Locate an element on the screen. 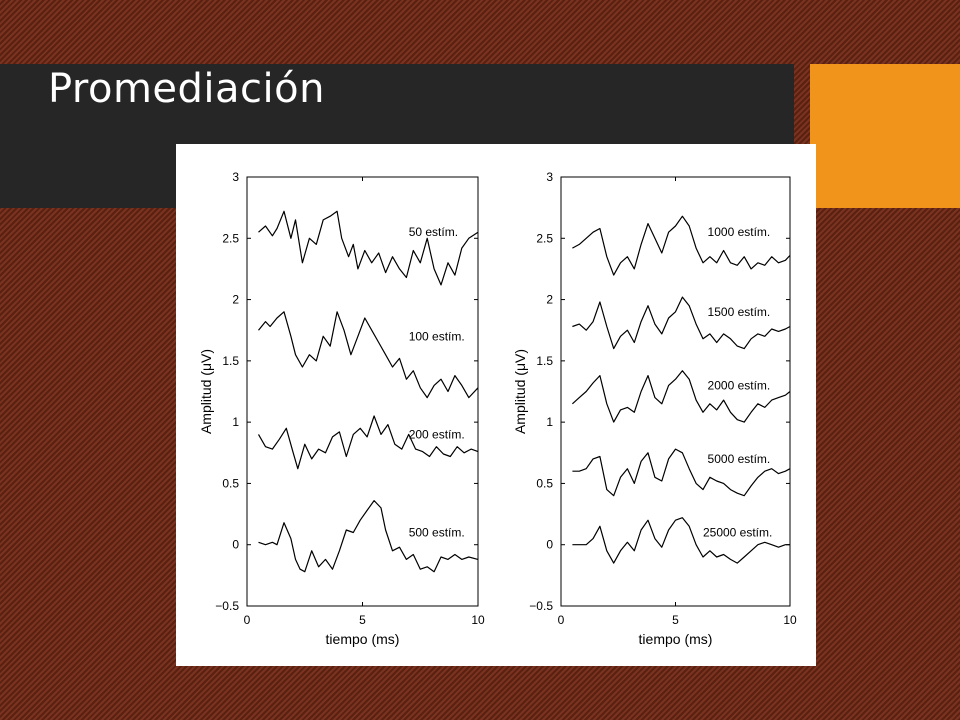 The image size is (960, 720). series-label: 200 estím. is located at coordinates (437, 434).